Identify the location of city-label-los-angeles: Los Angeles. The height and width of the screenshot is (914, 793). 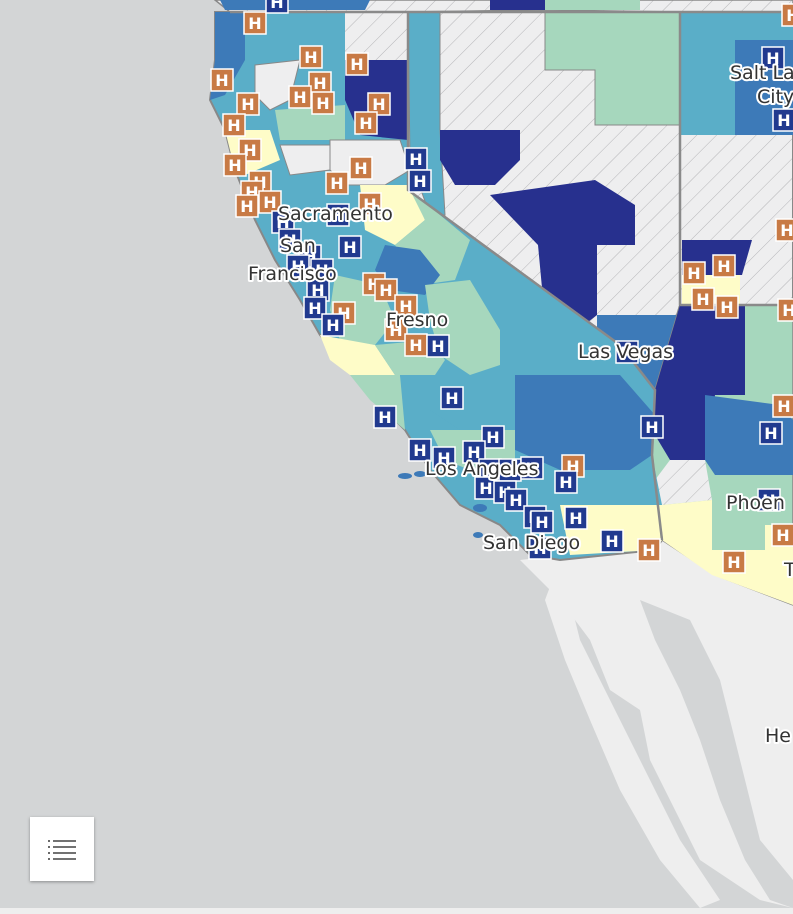
(481, 469).